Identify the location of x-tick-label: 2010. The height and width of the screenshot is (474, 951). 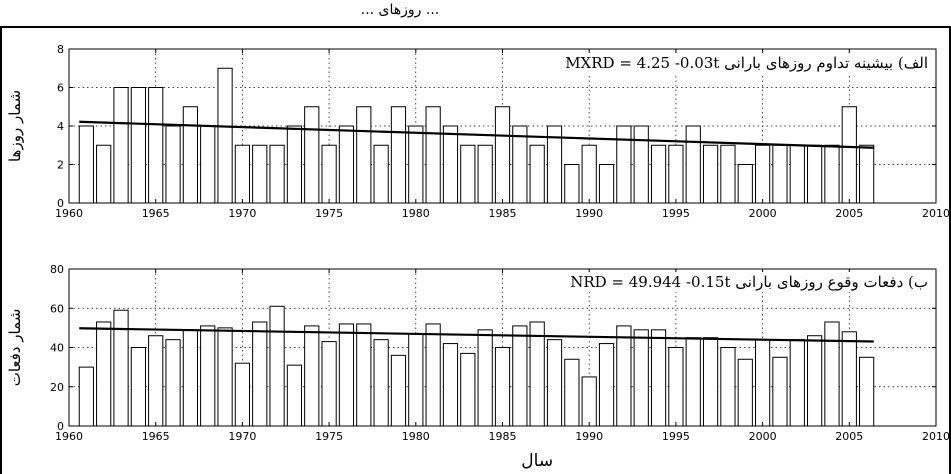
(936, 436).